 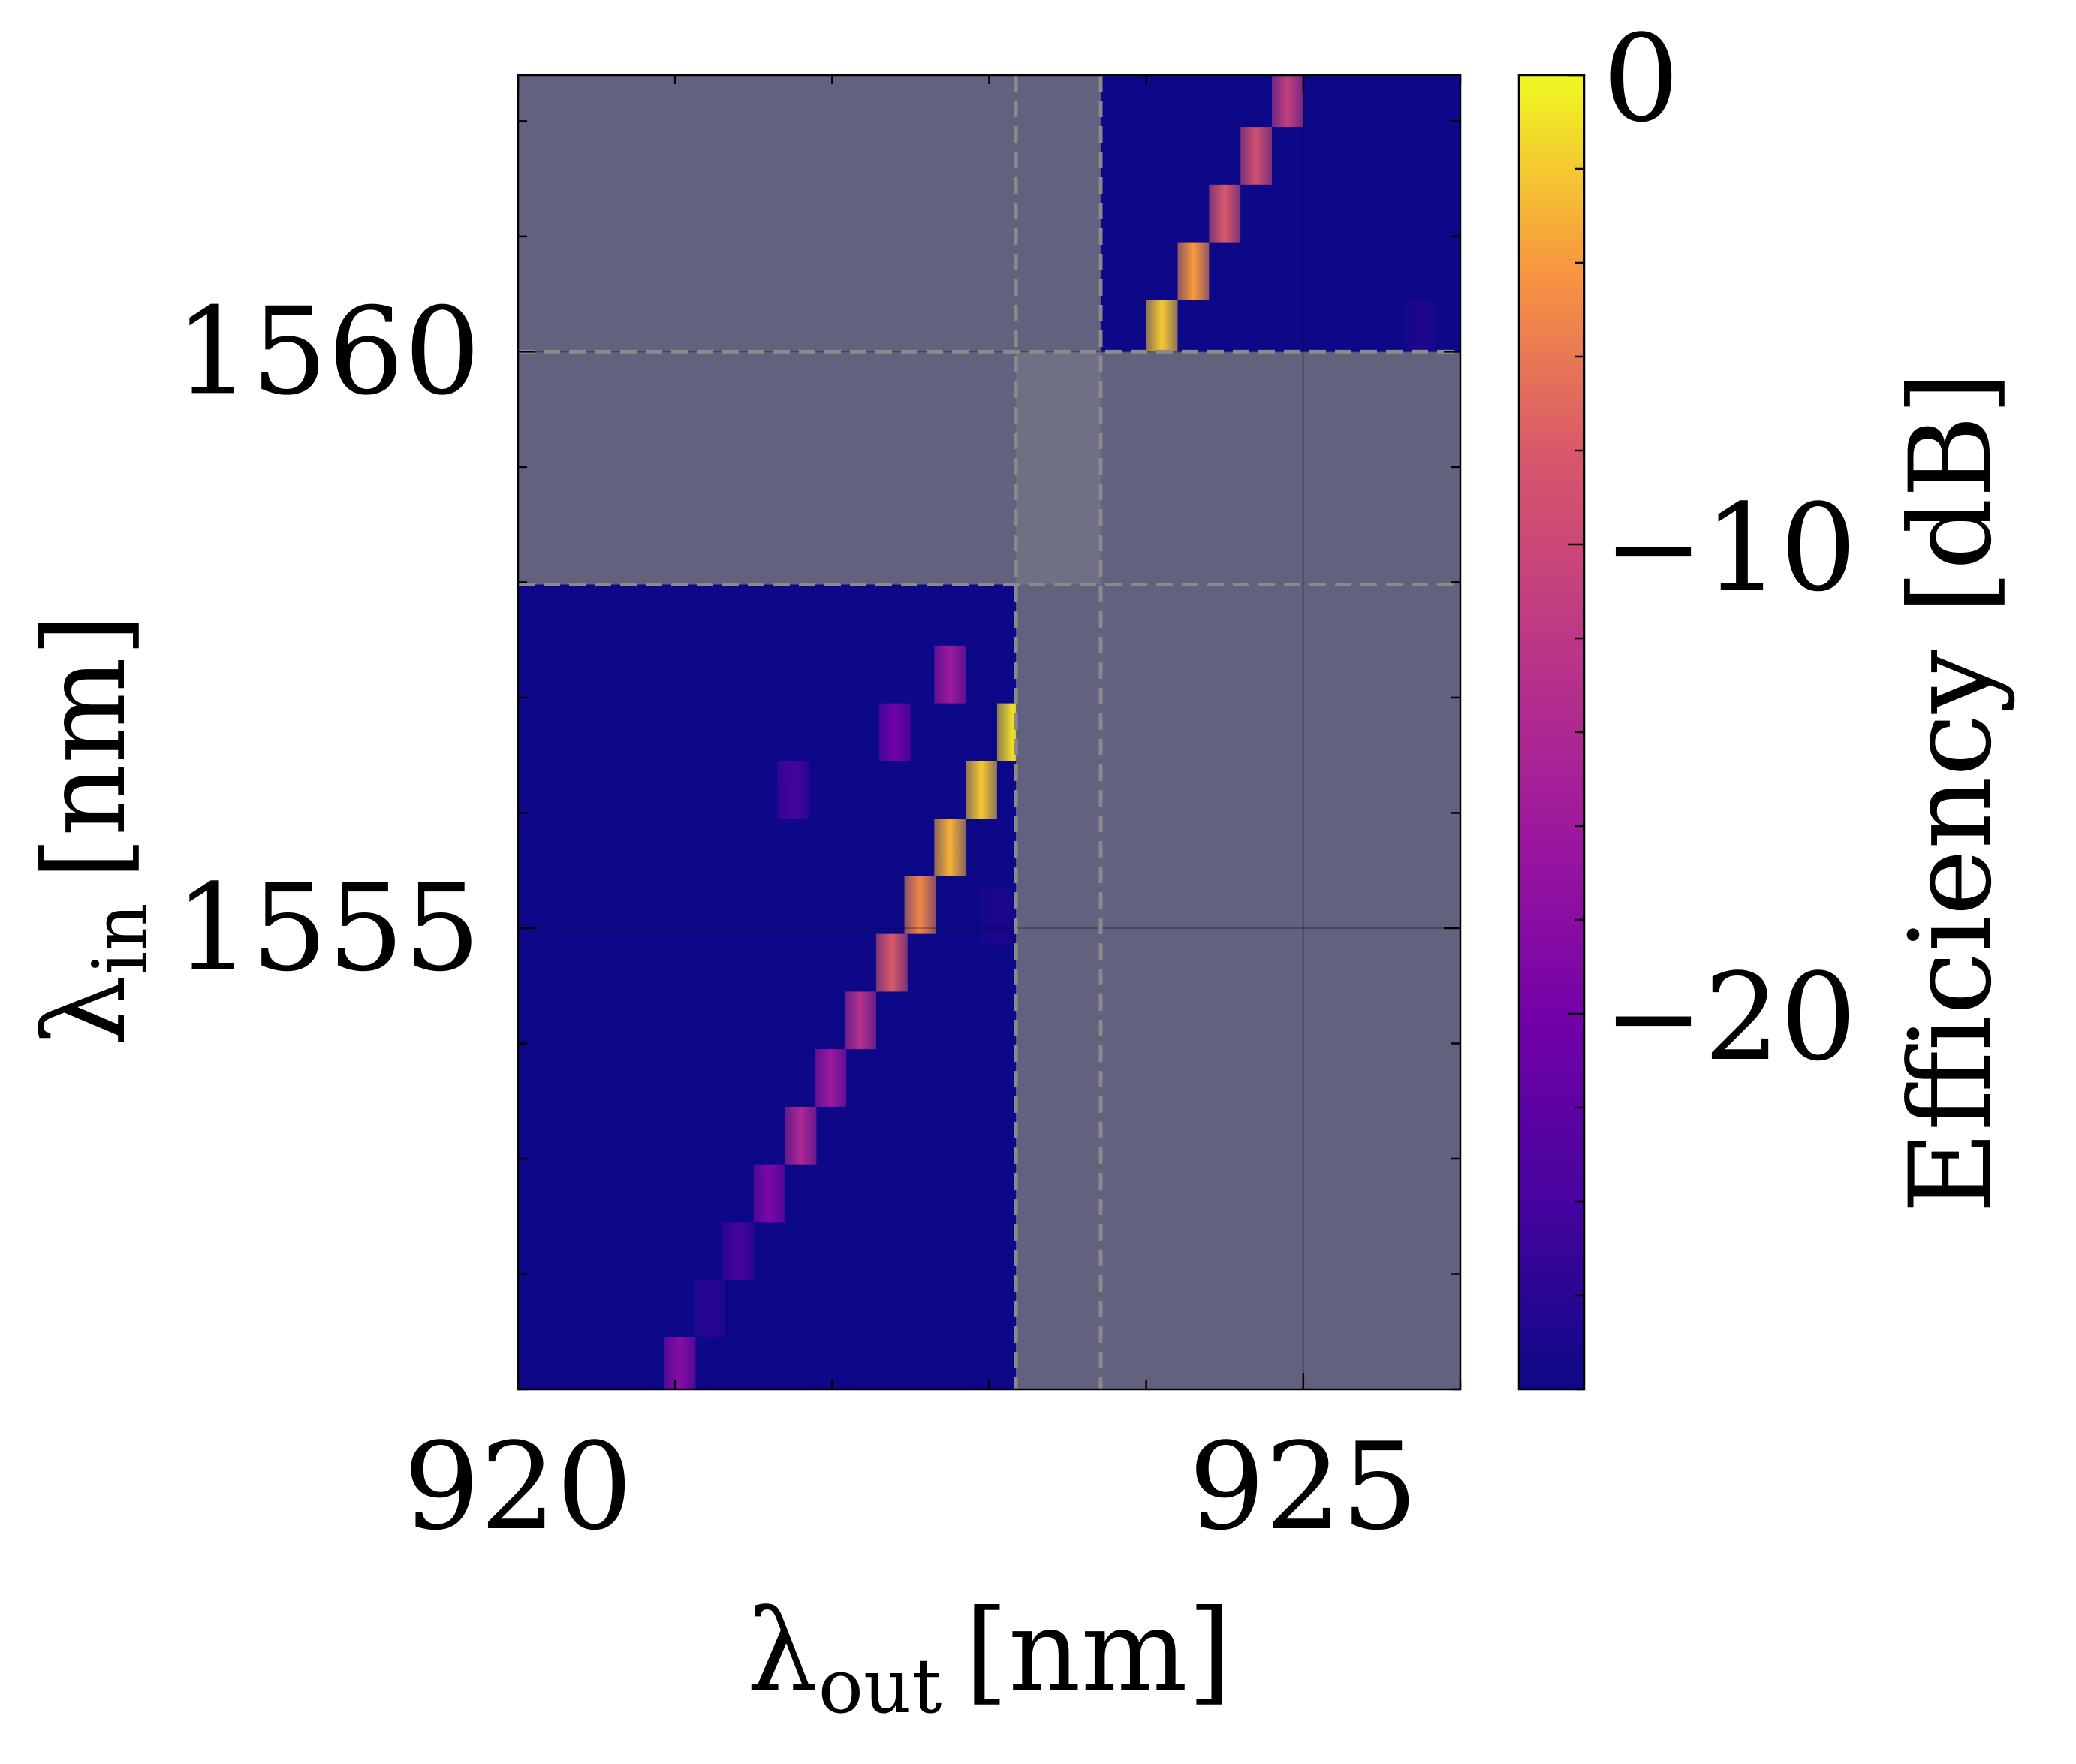 I want to click on masked-region-middle-band, so click(x=989, y=468).